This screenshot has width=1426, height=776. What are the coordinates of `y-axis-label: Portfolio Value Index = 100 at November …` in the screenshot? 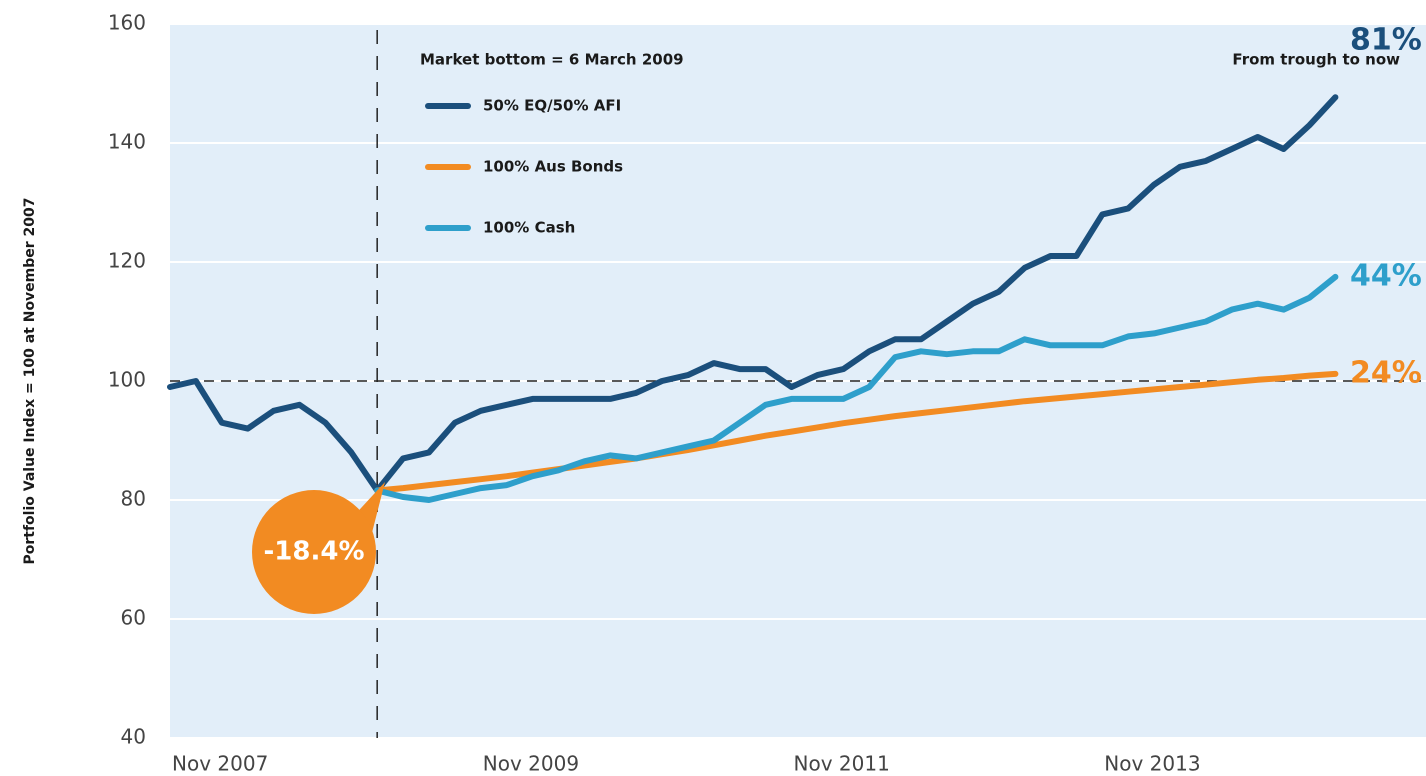 It's located at (30, 380).